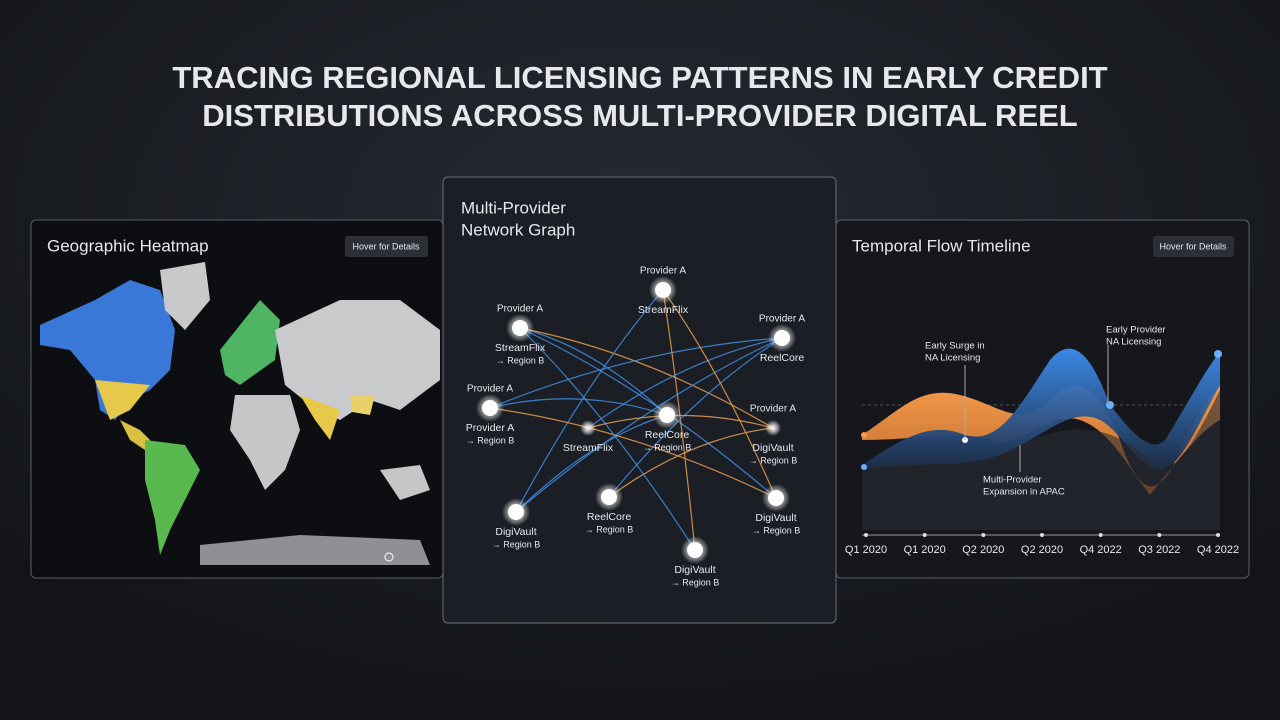 This screenshot has width=1280, height=720. Describe the element at coordinates (490, 428) in the screenshot. I see `node-label: Provider A` at that location.